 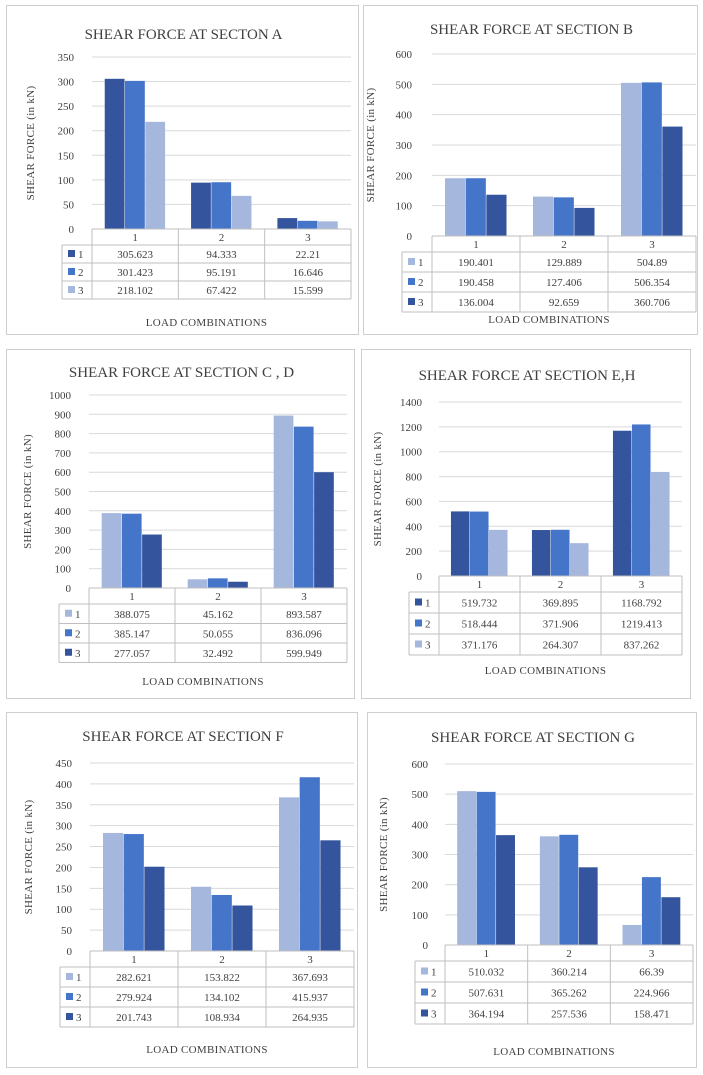 What do you see at coordinates (420, 577) in the screenshot?
I see `y-tick-label: 0` at bounding box center [420, 577].